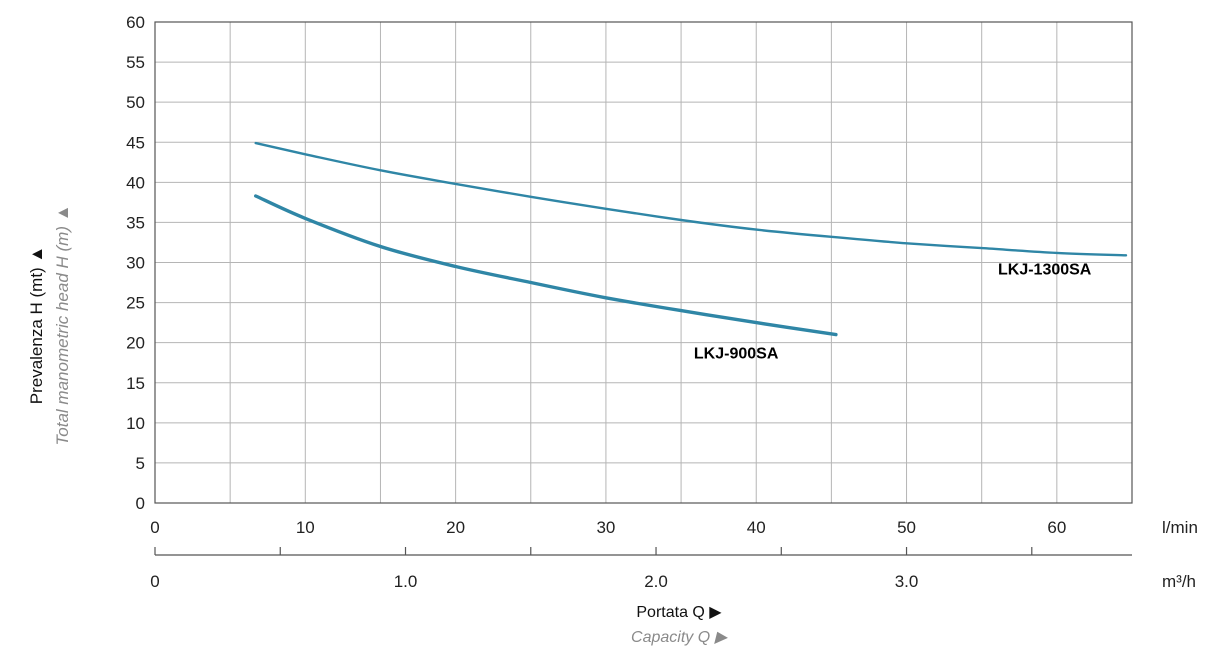 The height and width of the screenshot is (650, 1215). What do you see at coordinates (135, 383) in the screenshot?
I see `y-tick-label: 15` at bounding box center [135, 383].